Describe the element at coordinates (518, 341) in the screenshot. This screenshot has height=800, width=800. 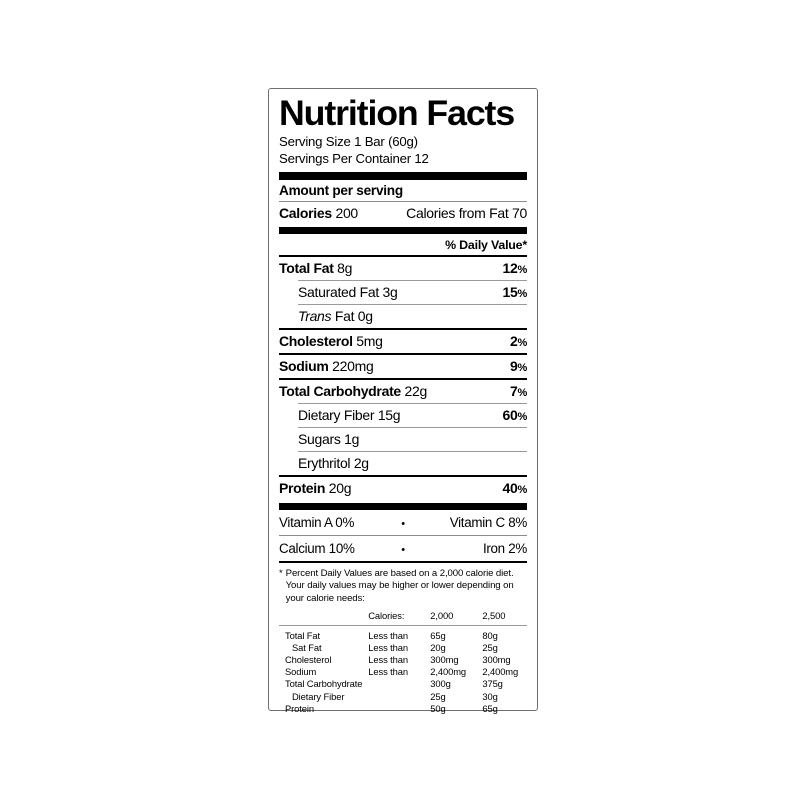
I see `nutrient-percent: 2%` at that location.